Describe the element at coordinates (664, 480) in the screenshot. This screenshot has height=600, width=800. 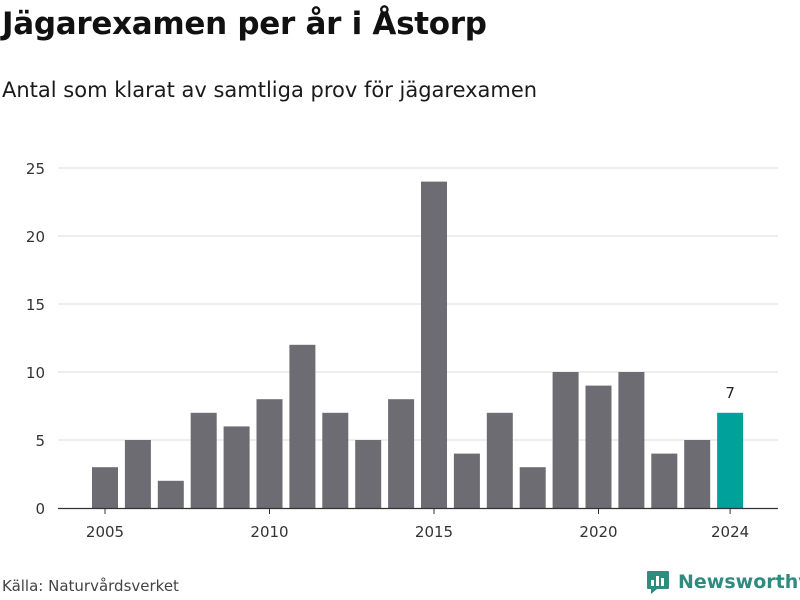
I see `bar-2022` at that location.